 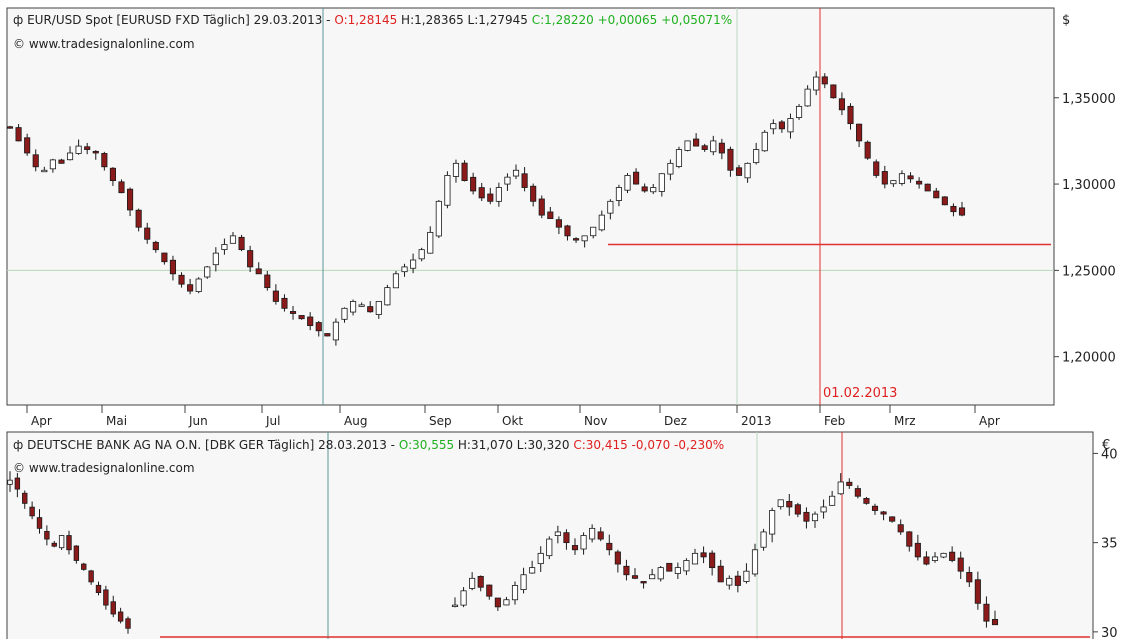 What do you see at coordinates (632, 20) in the screenshot?
I see `panel-1-header-change: C:1,28220 +0,00065 +0,05071%` at bounding box center [632, 20].